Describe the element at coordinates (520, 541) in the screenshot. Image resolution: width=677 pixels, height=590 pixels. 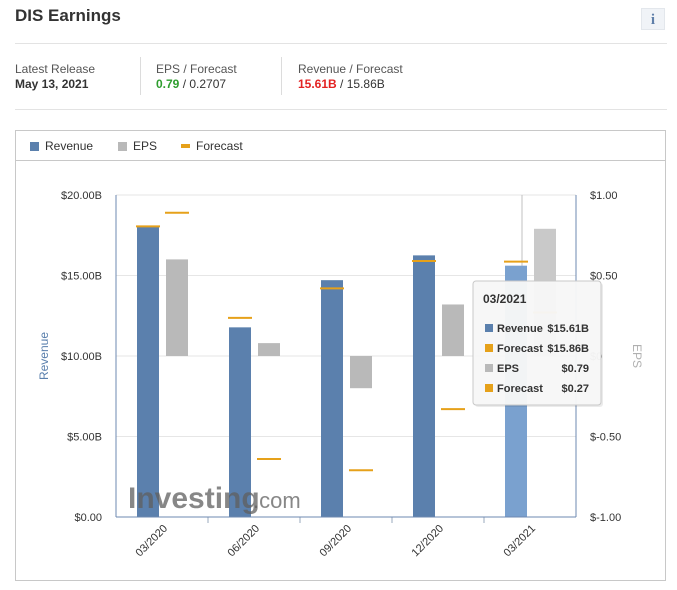
I see `x-tick-label: 03/2021` at that location.